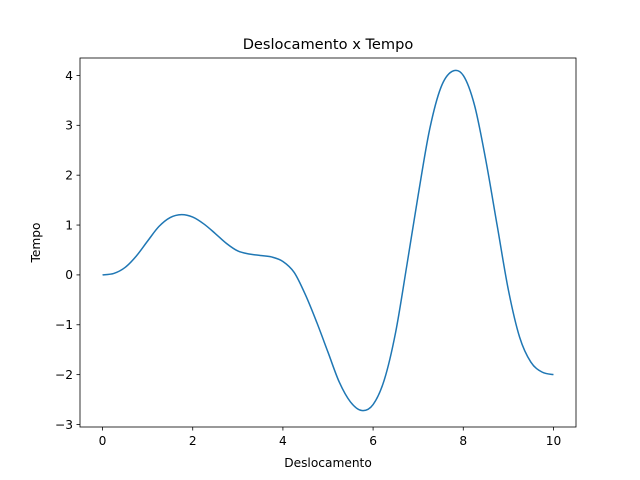  What do you see at coordinates (554, 441) in the screenshot?
I see `x-tick-label: 10` at bounding box center [554, 441].